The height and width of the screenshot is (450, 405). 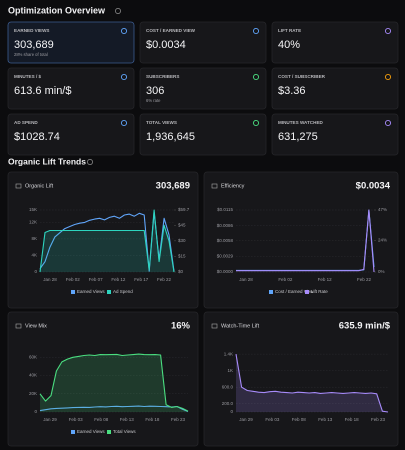 I want to click on y-tick-label: 600.0, so click(x=228, y=386).